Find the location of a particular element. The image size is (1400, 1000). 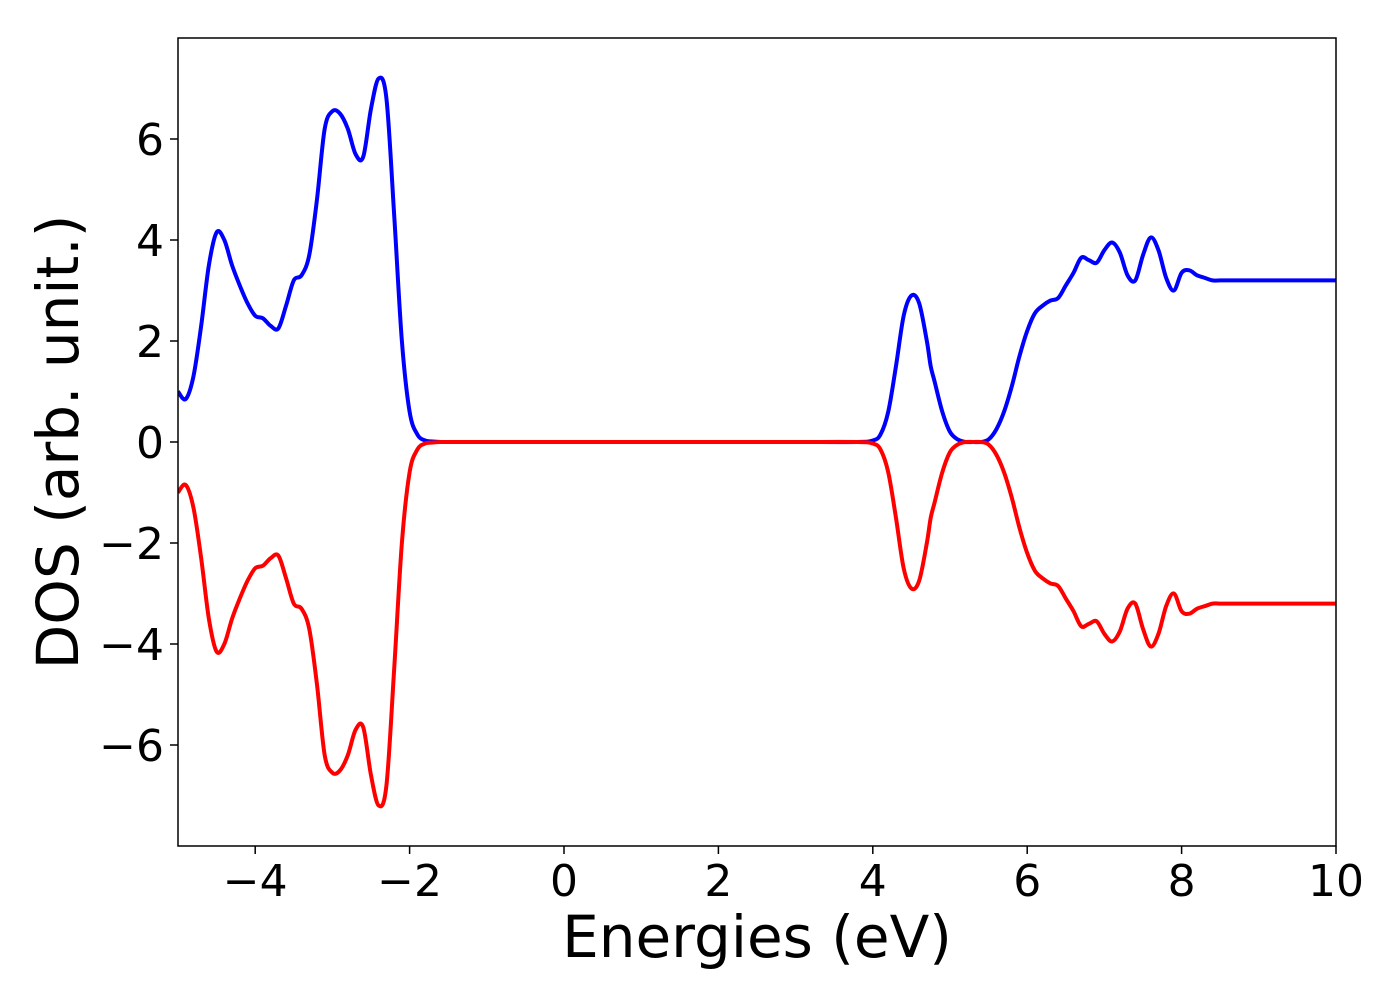

y-tick-label: 6 is located at coordinates (150, 140).